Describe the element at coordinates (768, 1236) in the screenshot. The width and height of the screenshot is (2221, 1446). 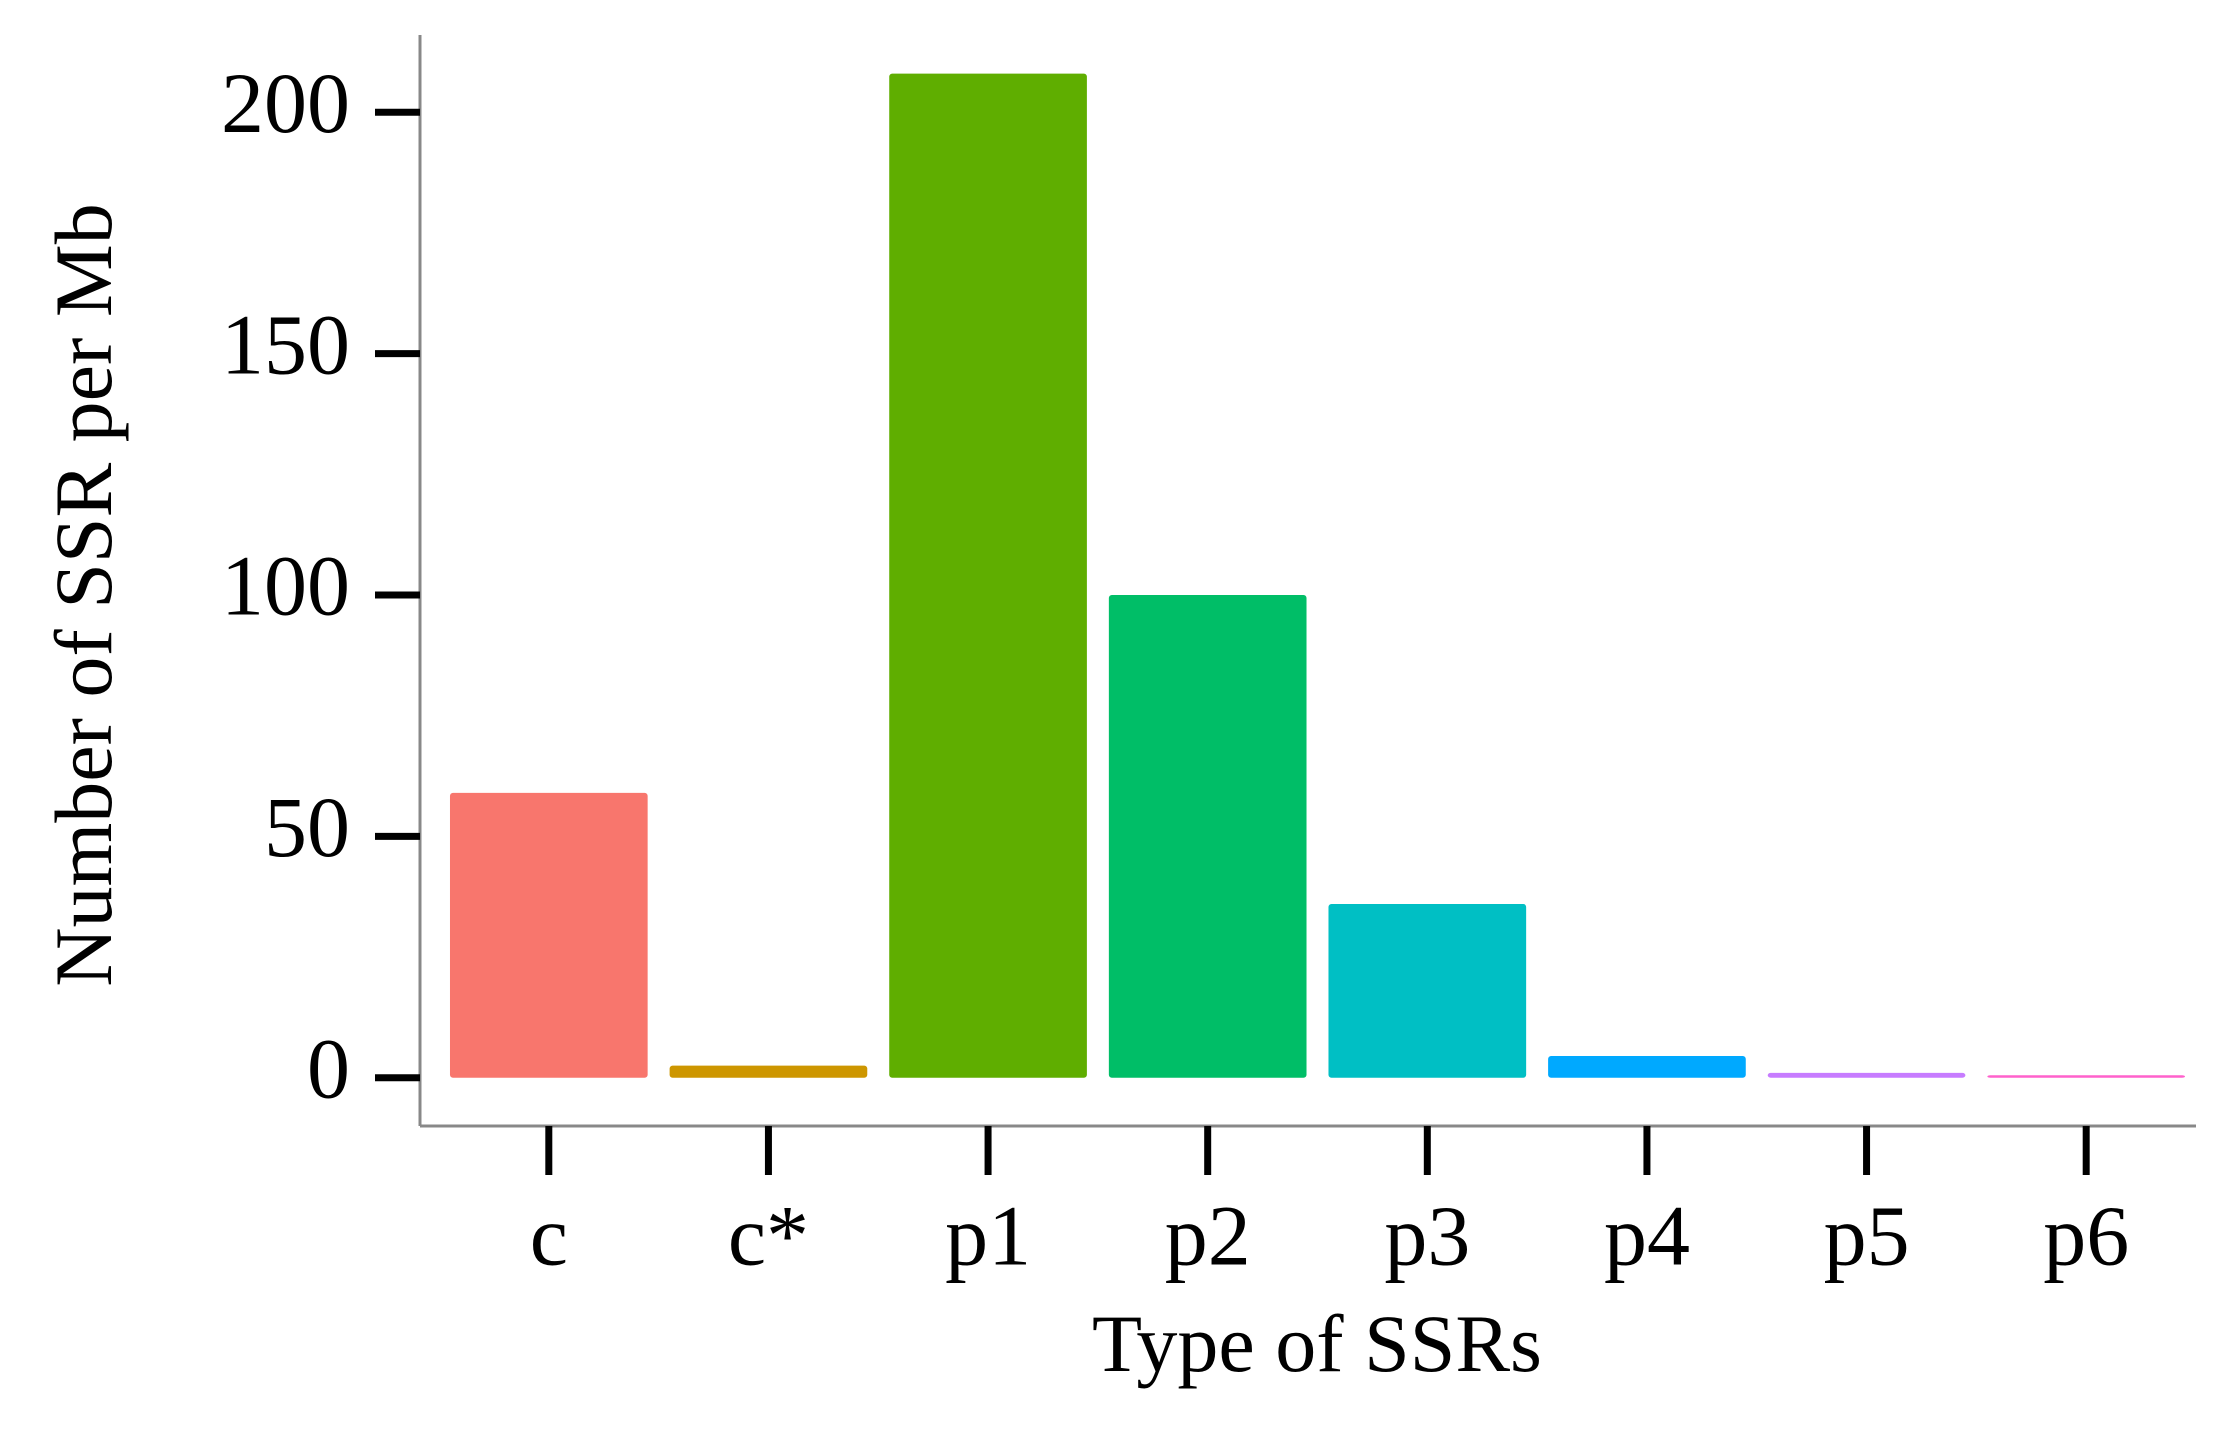
I see `x-tick-label: c*` at that location.